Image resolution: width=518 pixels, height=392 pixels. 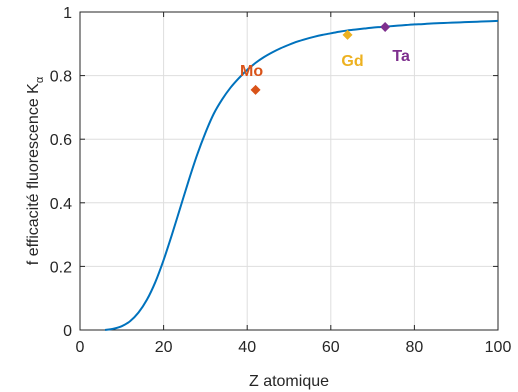 I want to click on y-tick-label: 0, so click(x=67, y=331).